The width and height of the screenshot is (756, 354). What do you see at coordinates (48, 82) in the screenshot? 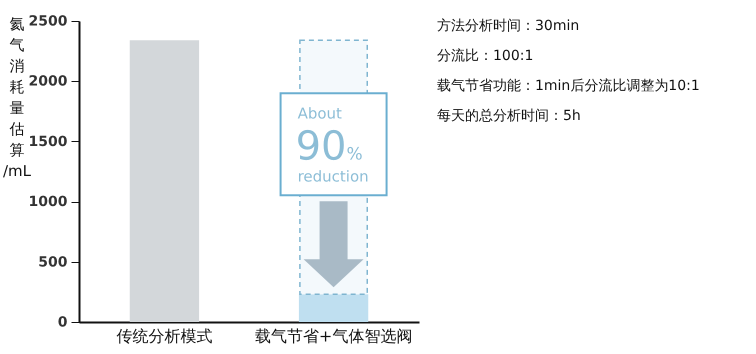
I see `y-tick-label: 2000` at bounding box center [48, 82].